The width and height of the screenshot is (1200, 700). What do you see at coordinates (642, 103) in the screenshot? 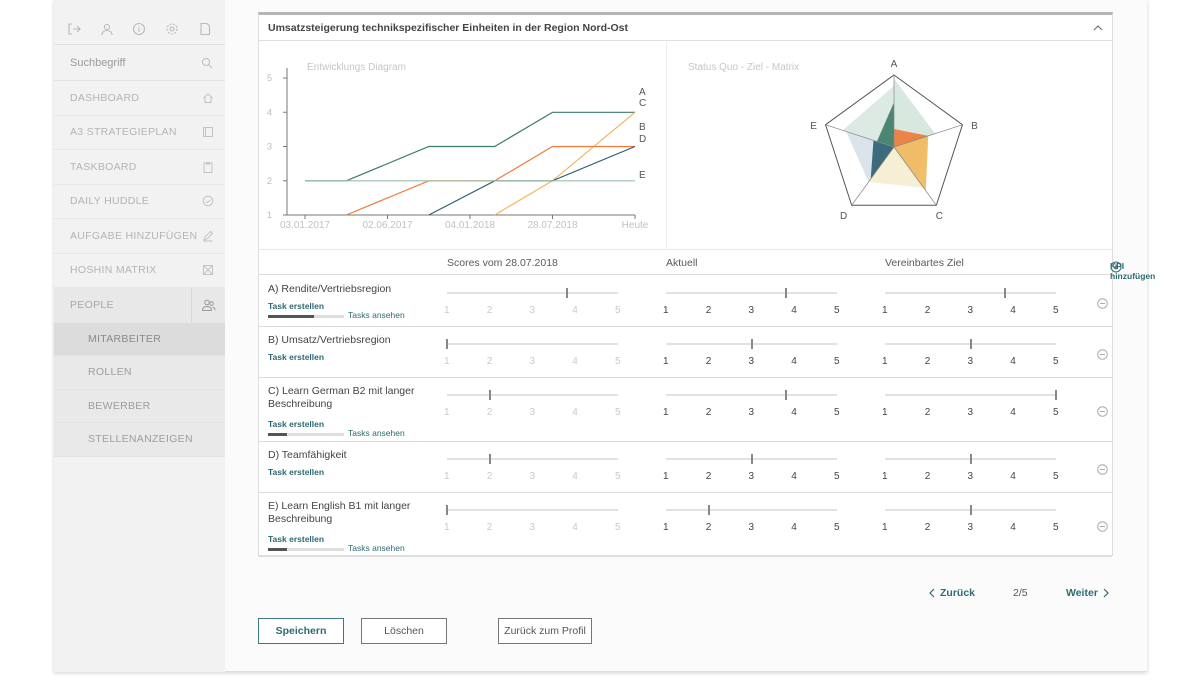
I see `series-label-c: C` at bounding box center [642, 103].